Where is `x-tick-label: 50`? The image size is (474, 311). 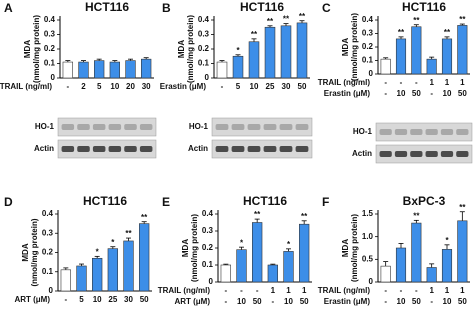 x-tick-label: 50 is located at coordinates (304, 301).